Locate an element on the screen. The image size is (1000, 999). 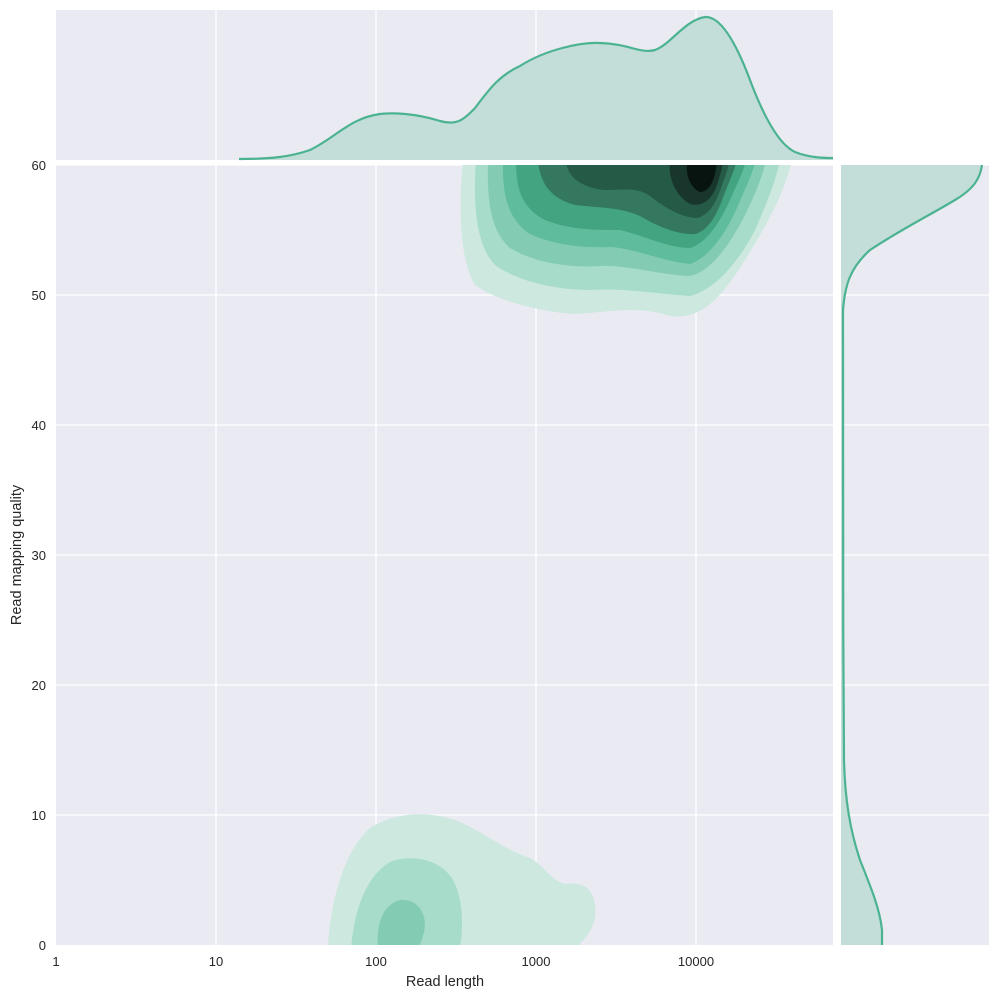
right-marginal-line is located at coordinates (912, 554).